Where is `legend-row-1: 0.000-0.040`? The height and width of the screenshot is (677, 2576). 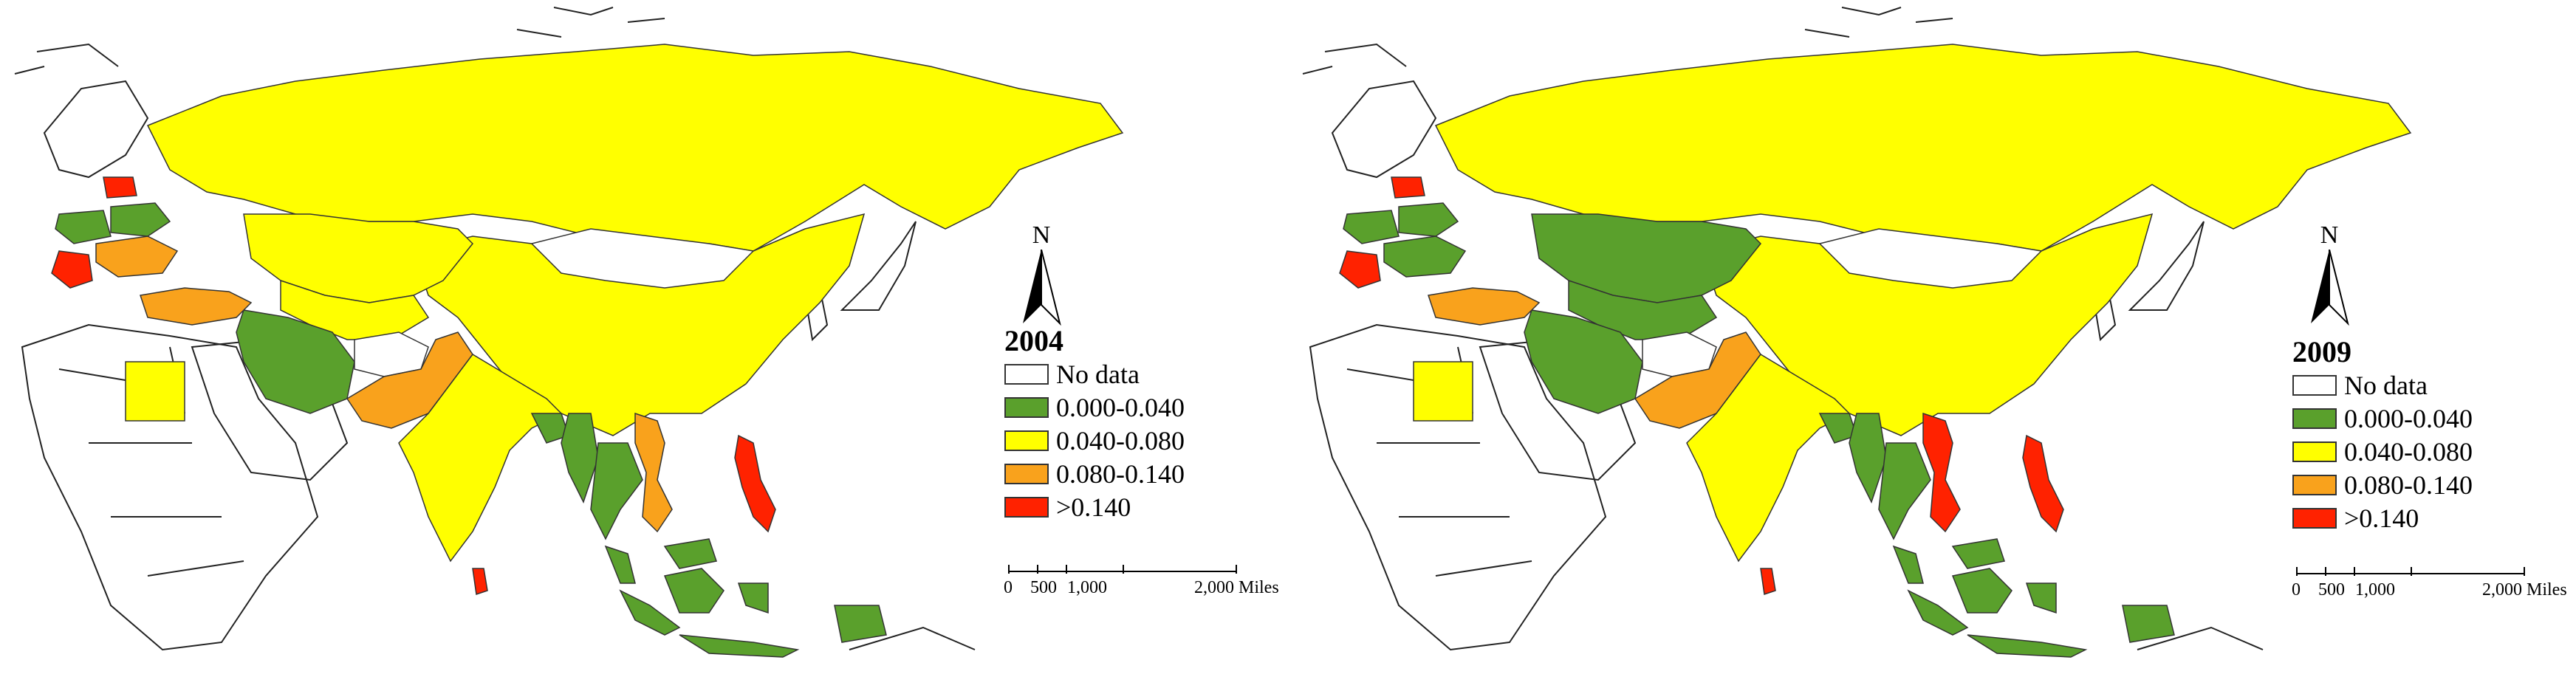
legend-row-1: 0.000-0.040 is located at coordinates (1152, 407).